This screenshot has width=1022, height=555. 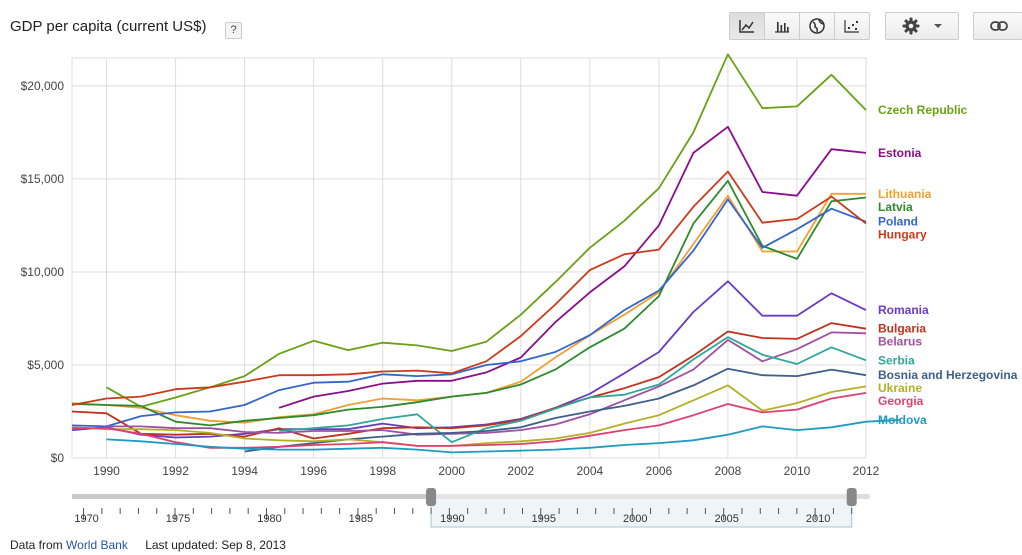 What do you see at coordinates (902, 420) in the screenshot?
I see `legend-label: Moldova` at bounding box center [902, 420].